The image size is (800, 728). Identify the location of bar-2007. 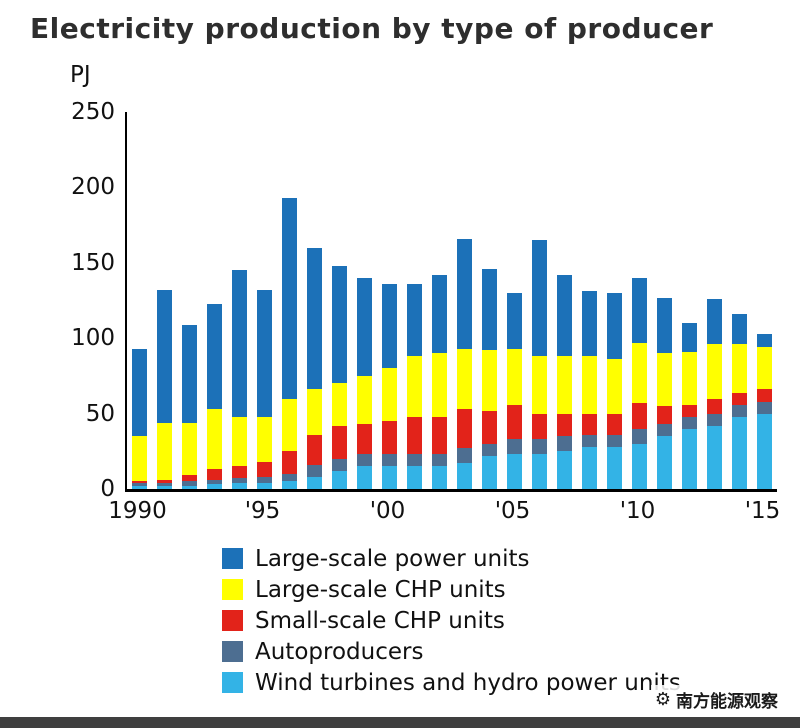
(564, 300).